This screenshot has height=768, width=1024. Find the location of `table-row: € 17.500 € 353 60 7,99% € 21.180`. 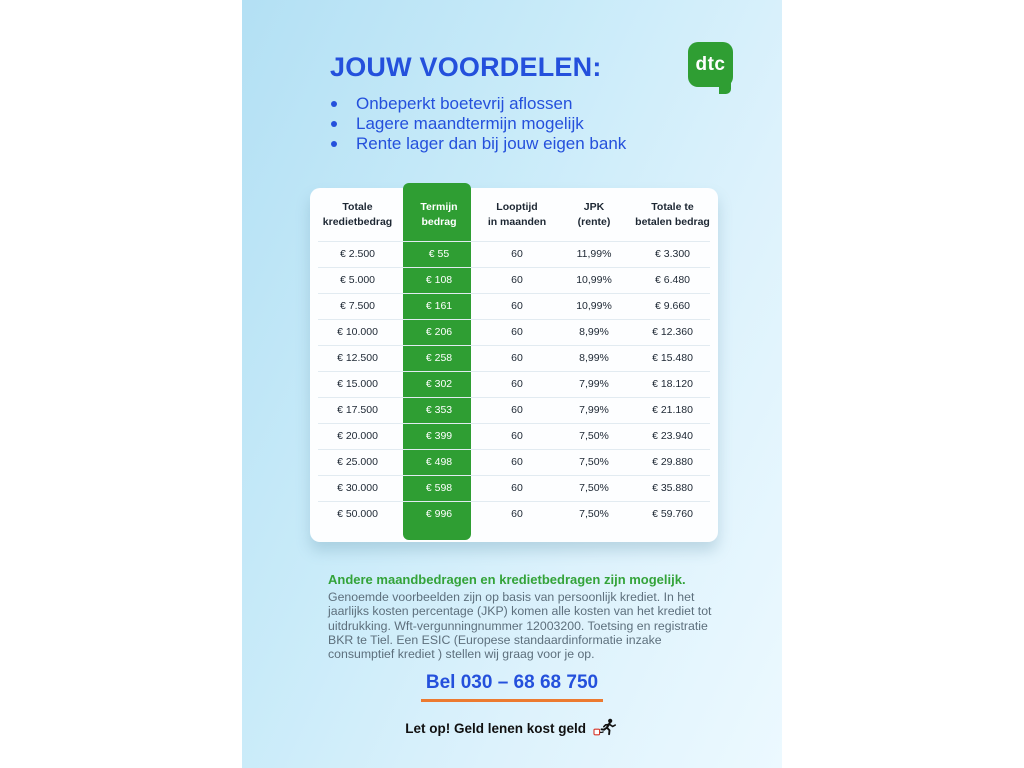

table-row: € 17.500 € 353 60 7,99% € 21.180 is located at coordinates (514, 410).